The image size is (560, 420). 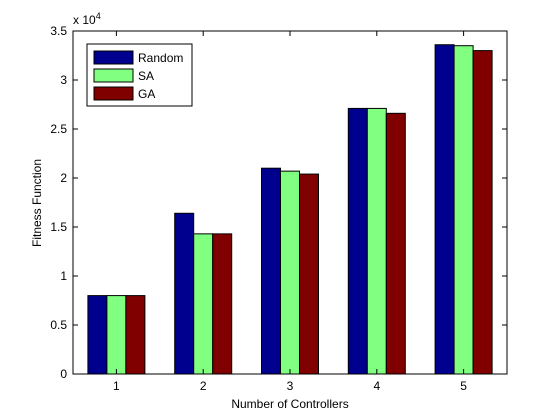 I want to click on x-tick-label: 1, so click(x=116, y=386).